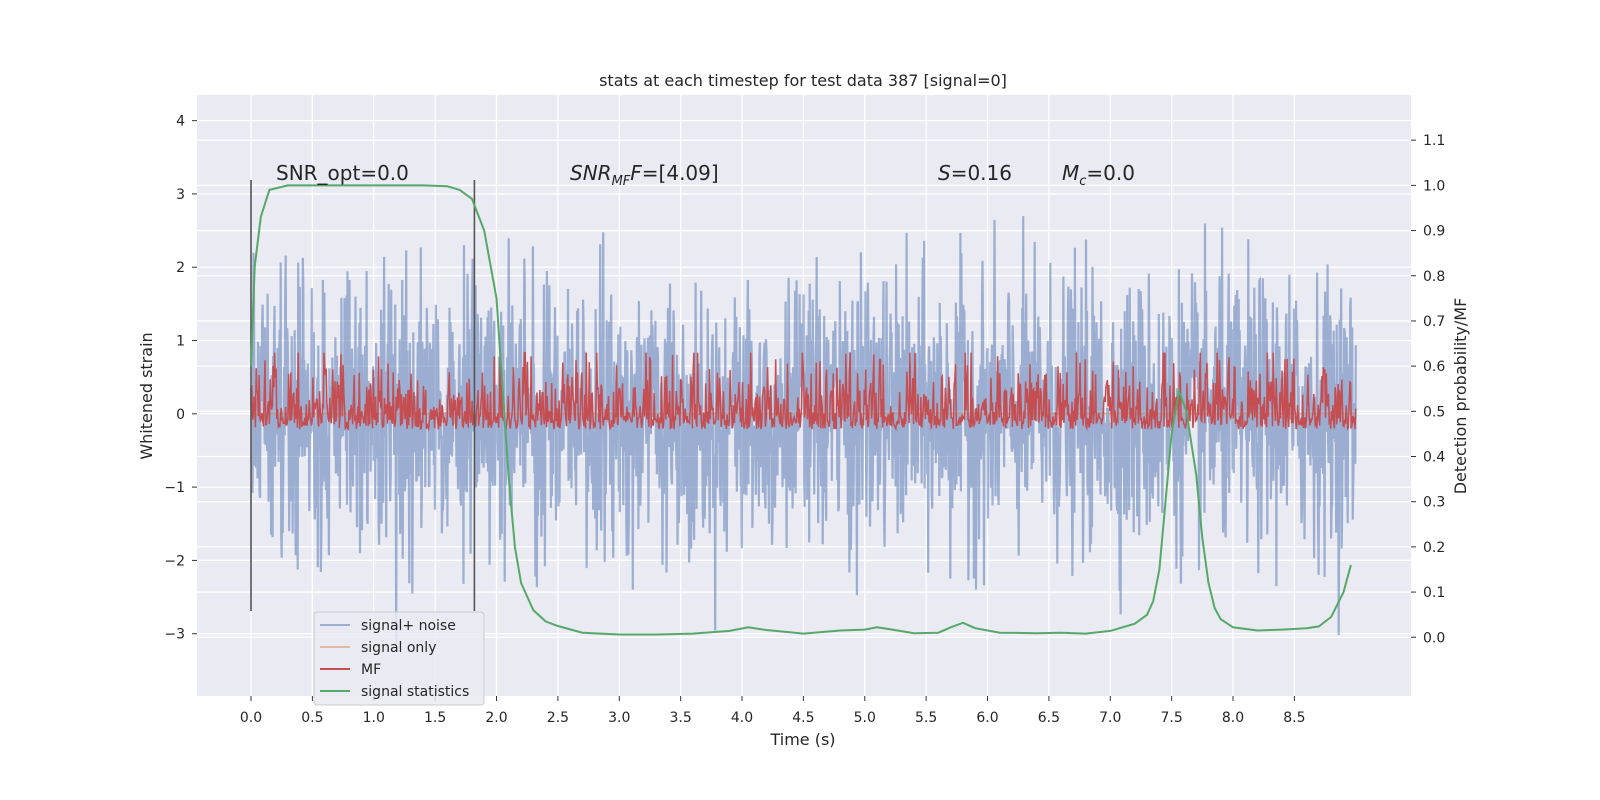 This screenshot has width=1600, height=800. I want to click on x-tick-label: 2.5, so click(558, 718).